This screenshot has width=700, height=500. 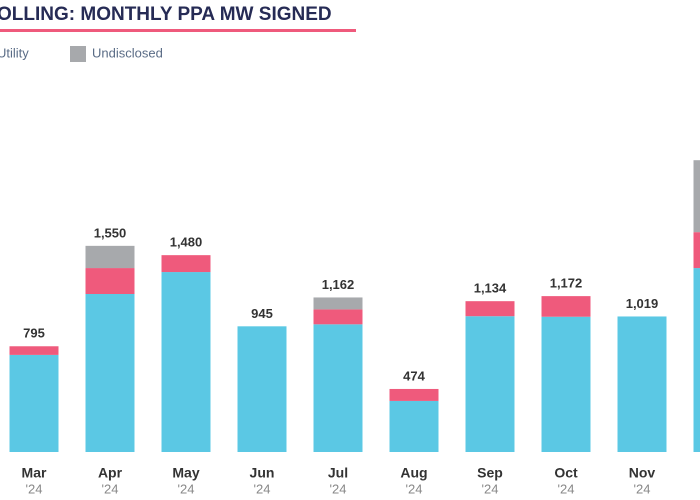 What do you see at coordinates (414, 375) in the screenshot?
I see `value-label: 474` at bounding box center [414, 375].